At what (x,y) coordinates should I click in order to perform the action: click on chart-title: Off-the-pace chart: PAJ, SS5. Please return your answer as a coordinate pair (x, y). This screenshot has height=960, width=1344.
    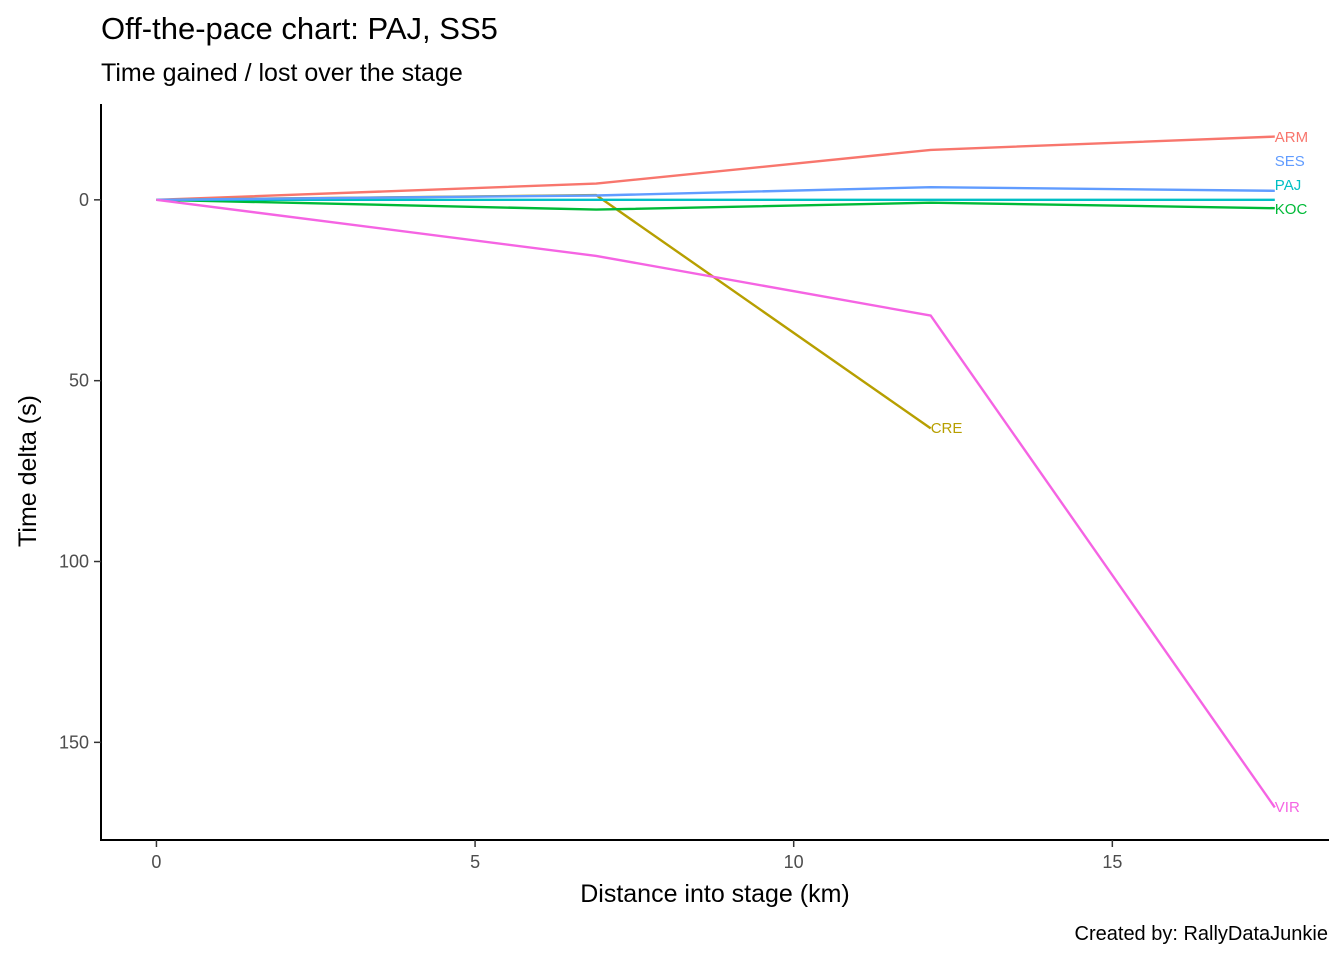
    Looking at the image, I should click on (299, 28).